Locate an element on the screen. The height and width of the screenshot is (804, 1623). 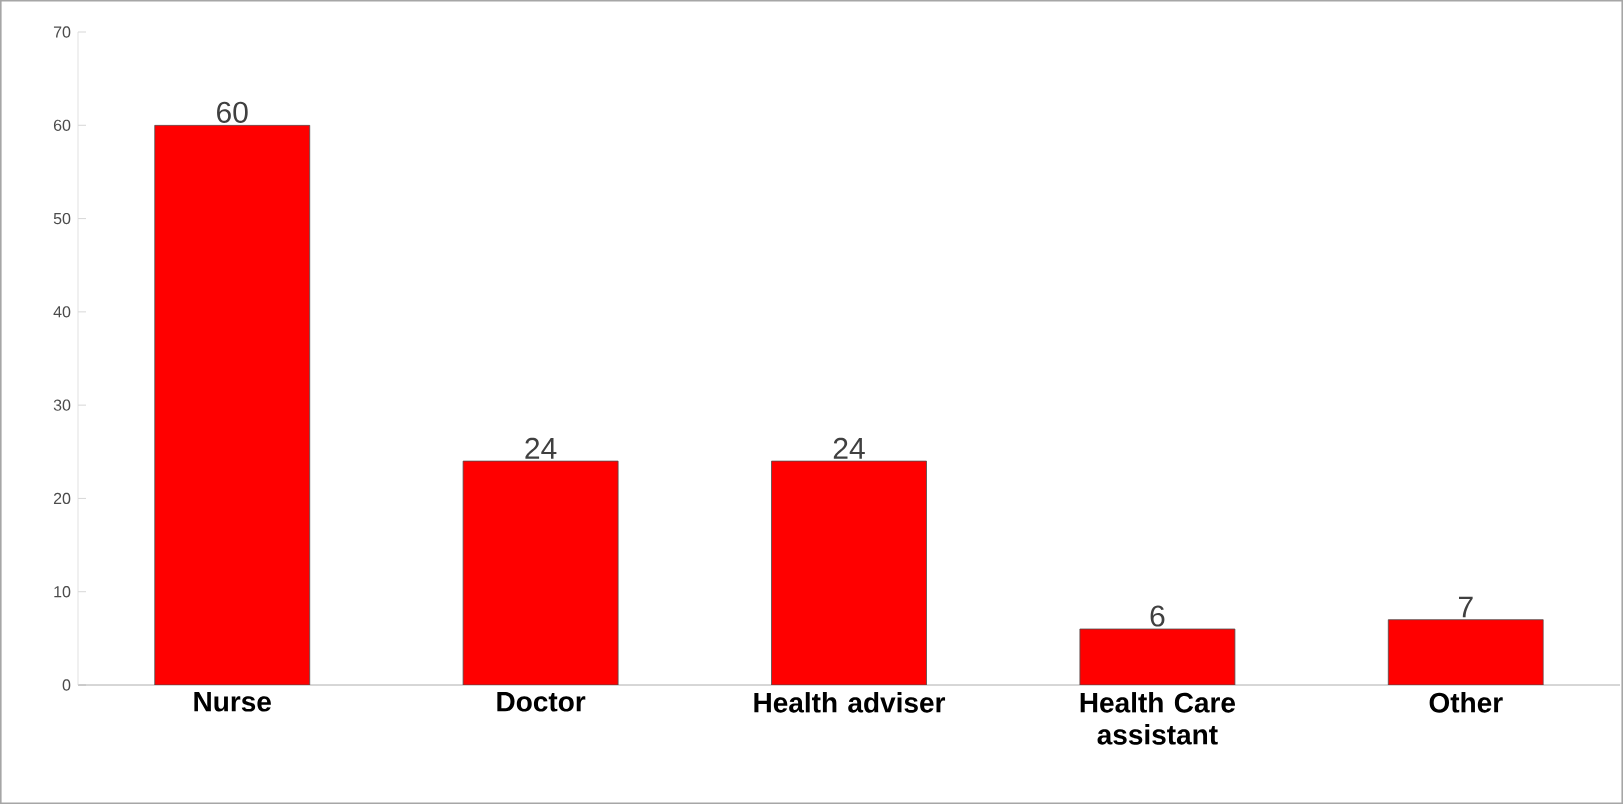
y-tick-label: 50 is located at coordinates (62, 218).